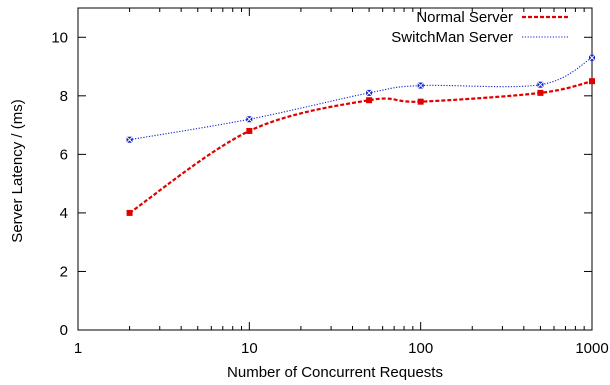  What do you see at coordinates (64, 330) in the screenshot?
I see `y-tick-label: 0` at bounding box center [64, 330].